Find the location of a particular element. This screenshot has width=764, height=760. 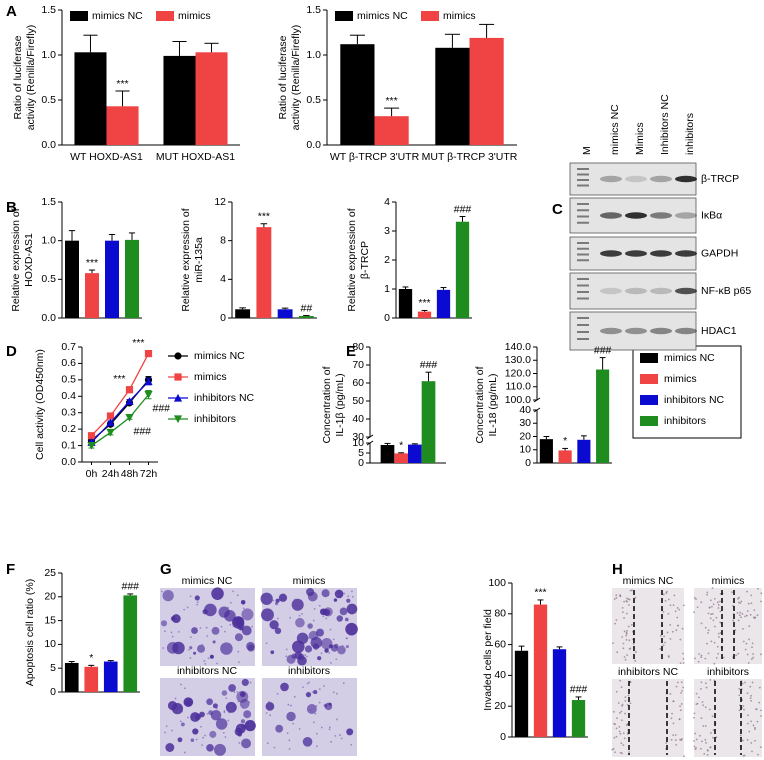

y-tick-label: 5 is located at coordinates (53, 668).